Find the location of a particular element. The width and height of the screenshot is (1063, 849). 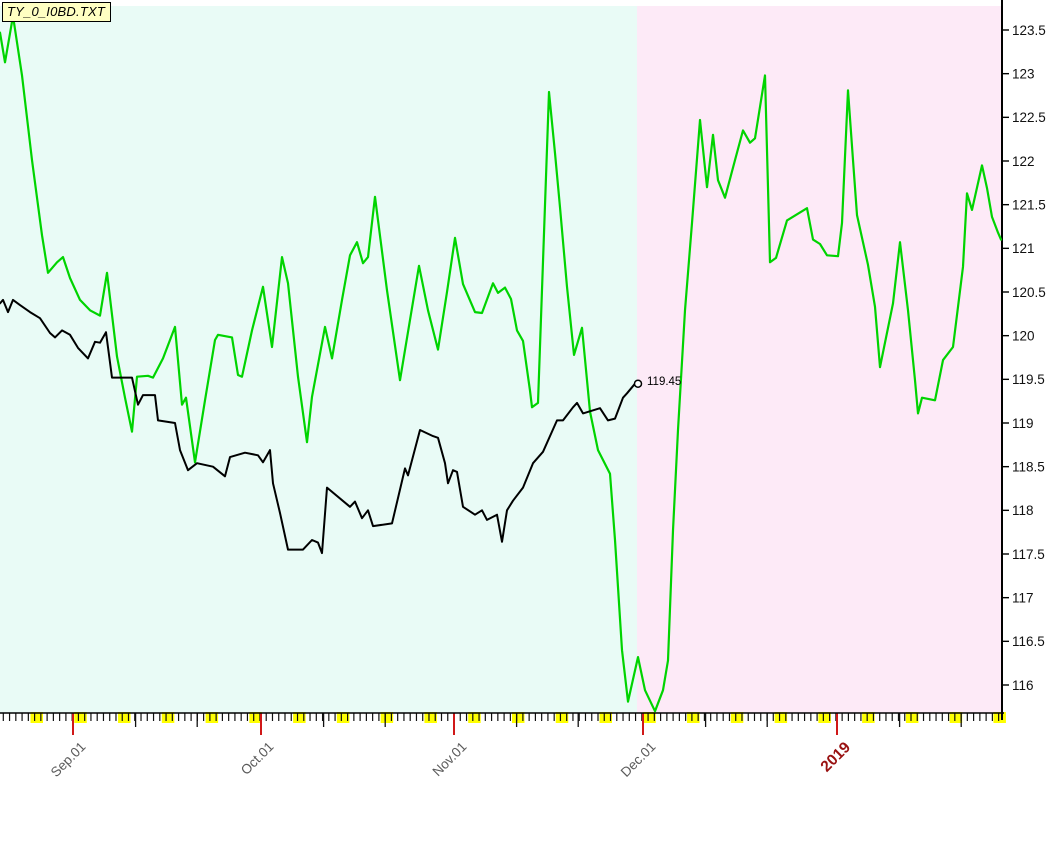

last-value-label: 119.45 is located at coordinates (664, 381).